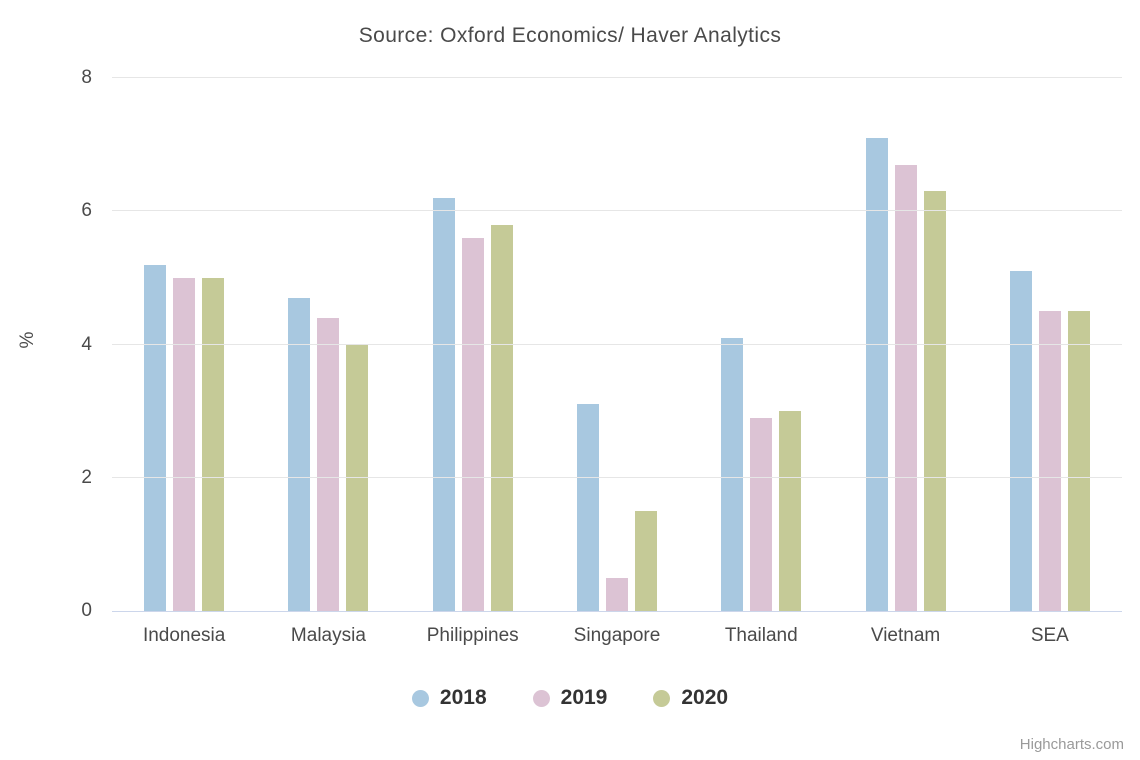 The height and width of the screenshot is (760, 1140). Describe the element at coordinates (463, 697) in the screenshot. I see `legend-label: 2018` at that location.